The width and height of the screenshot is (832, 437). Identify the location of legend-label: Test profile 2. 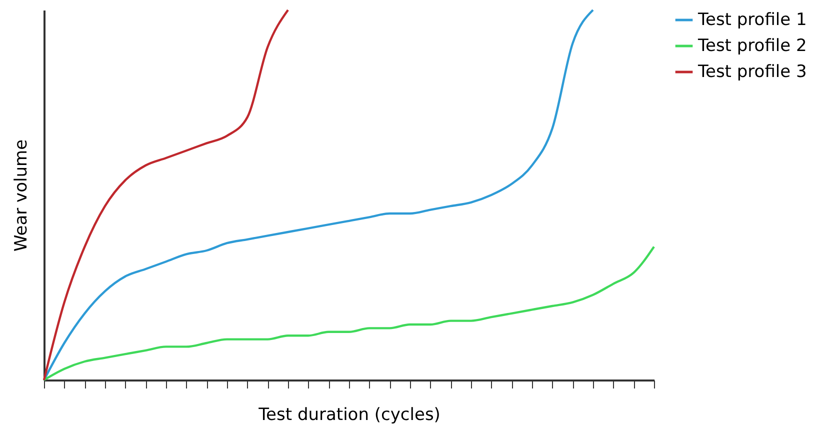
(752, 46).